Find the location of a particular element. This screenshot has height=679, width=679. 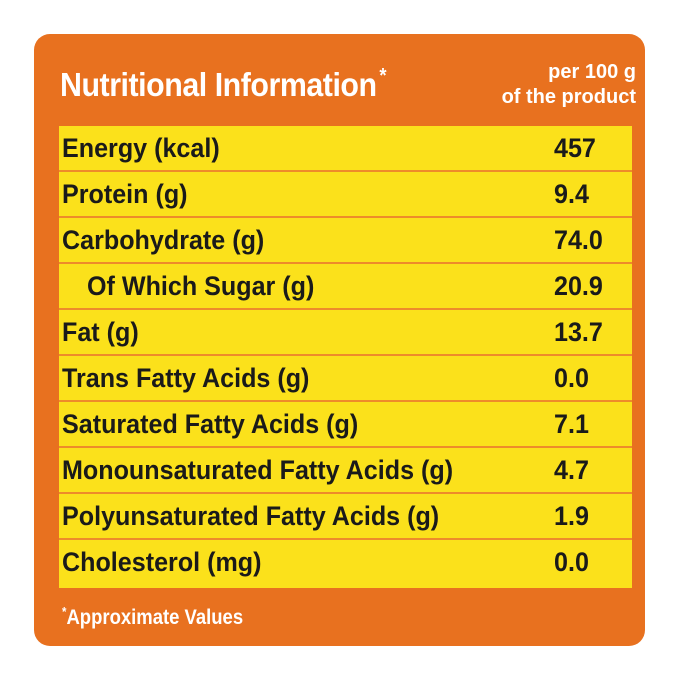

table-row: Cholesterol (mg) 0.0 is located at coordinates (345, 563).